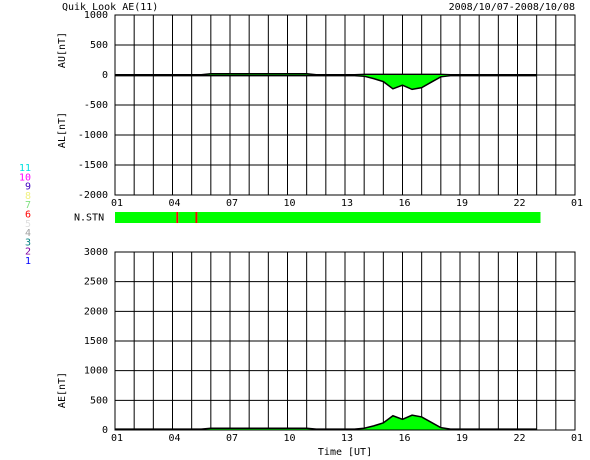 The image size is (590, 460). I want to click on y-tick-label: -1500, so click(93, 165).